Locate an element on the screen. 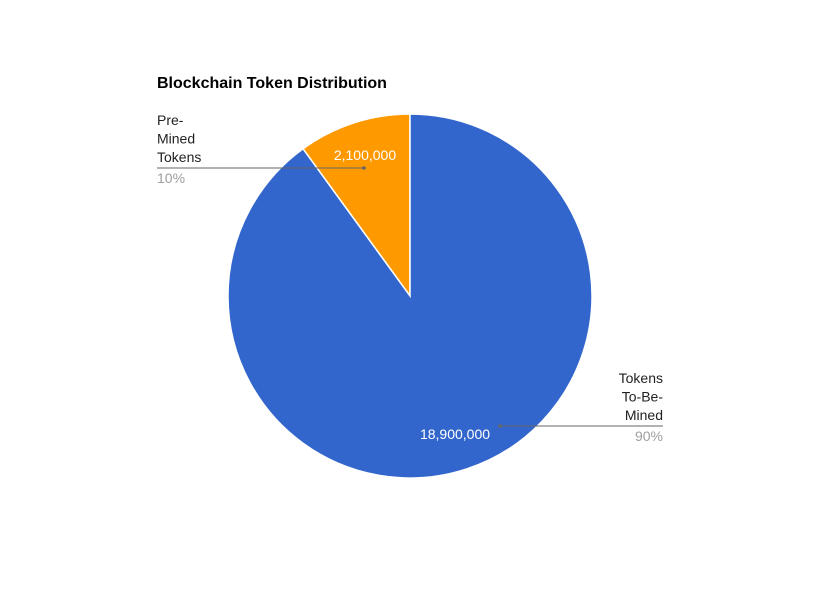 This screenshot has height=590, width=819. slice-value-1: 18,900,000 is located at coordinates (455, 434).